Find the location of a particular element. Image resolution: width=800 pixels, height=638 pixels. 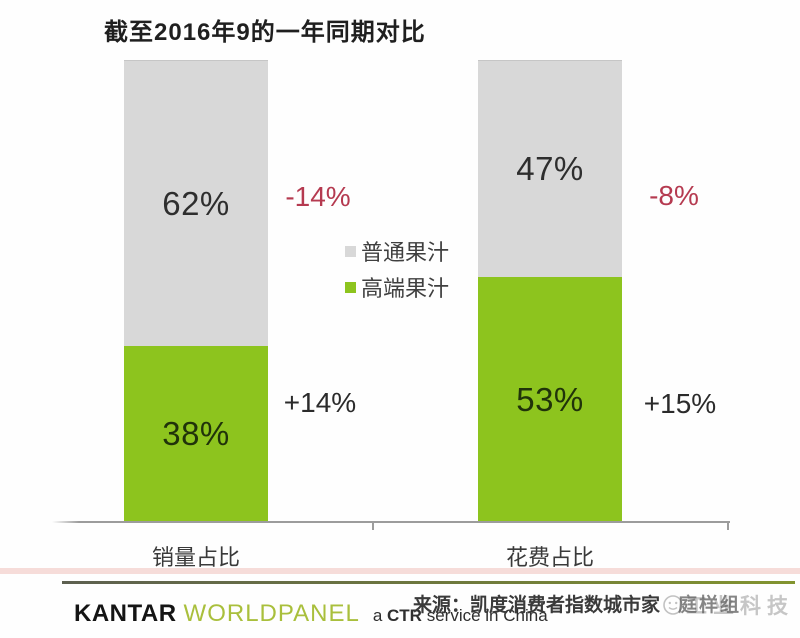

change-label: +15% is located at coordinates (680, 403).